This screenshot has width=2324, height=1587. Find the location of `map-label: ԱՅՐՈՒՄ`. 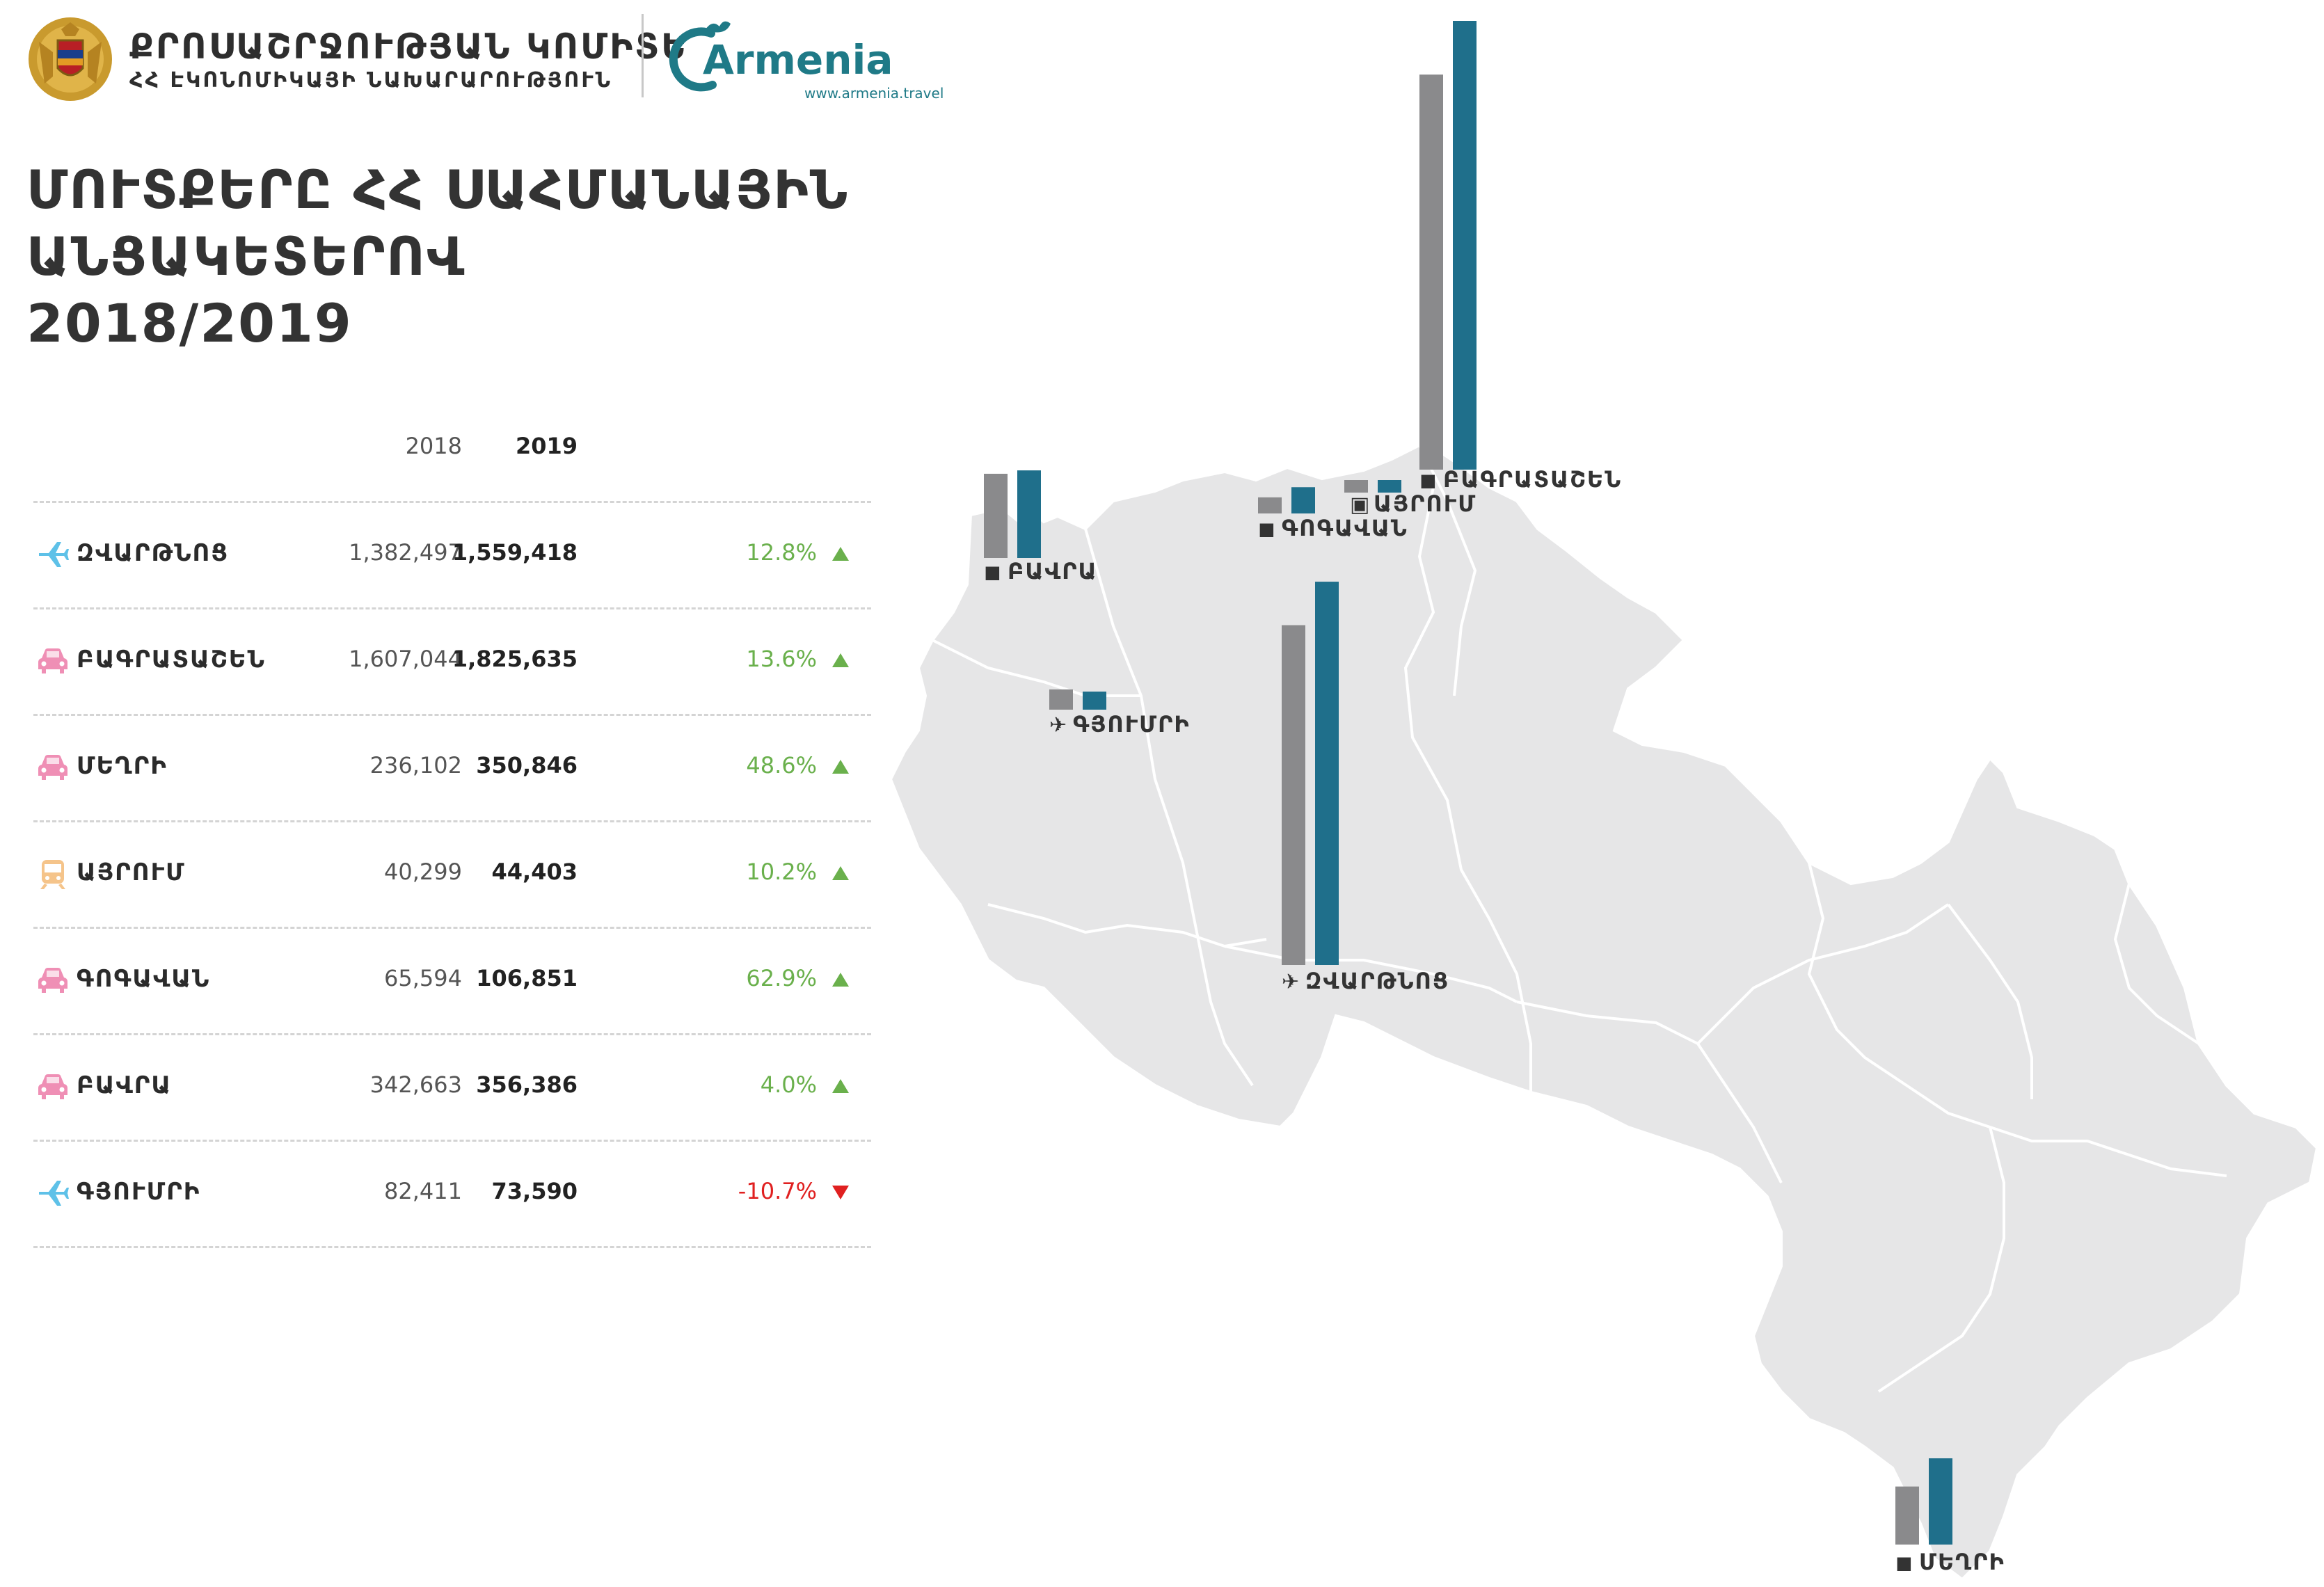

map-label: ԱՅՐՈՒՄ is located at coordinates (1425, 504).